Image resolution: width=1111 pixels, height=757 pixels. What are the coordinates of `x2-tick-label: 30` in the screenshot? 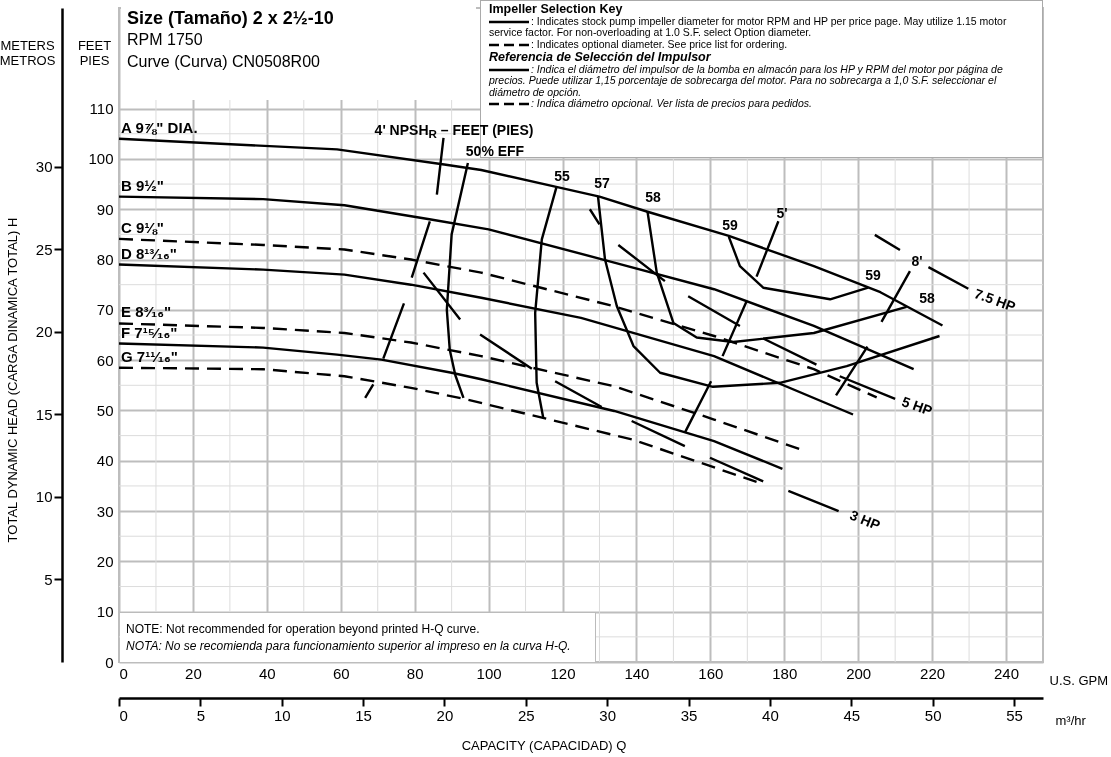 It's located at (608, 715).